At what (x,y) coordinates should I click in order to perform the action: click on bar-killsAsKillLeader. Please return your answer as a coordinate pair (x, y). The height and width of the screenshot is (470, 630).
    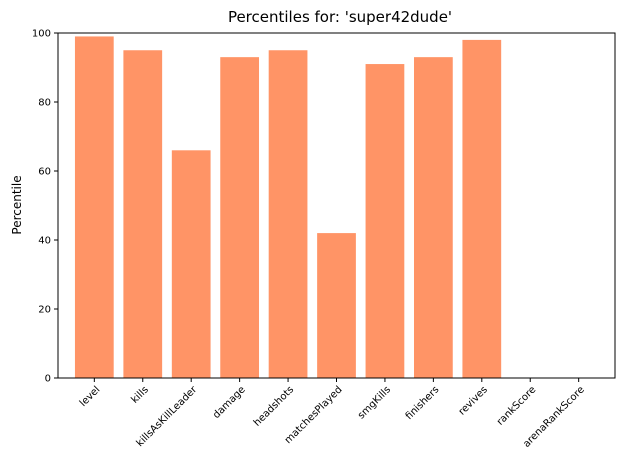
    Looking at the image, I should click on (191, 264).